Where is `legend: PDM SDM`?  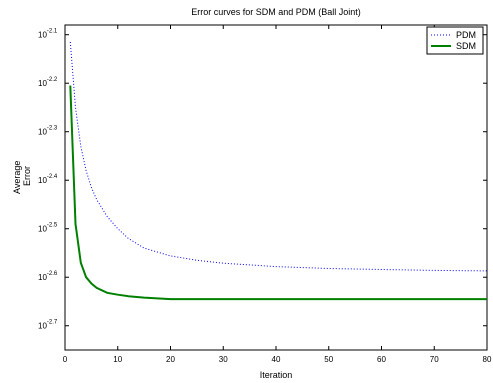
legend: PDM SDM is located at coordinates (455, 40).